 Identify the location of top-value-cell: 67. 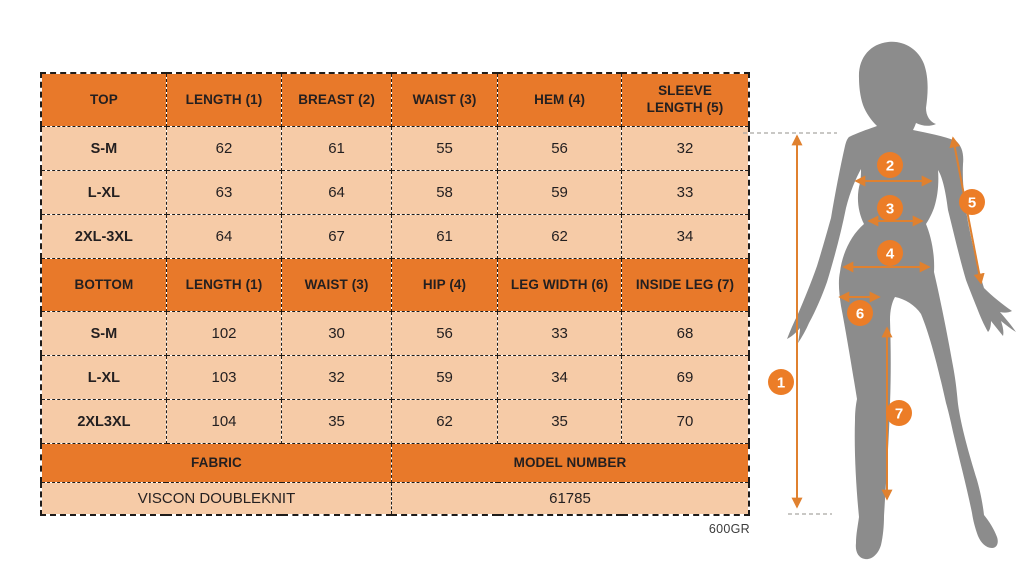
(336, 236).